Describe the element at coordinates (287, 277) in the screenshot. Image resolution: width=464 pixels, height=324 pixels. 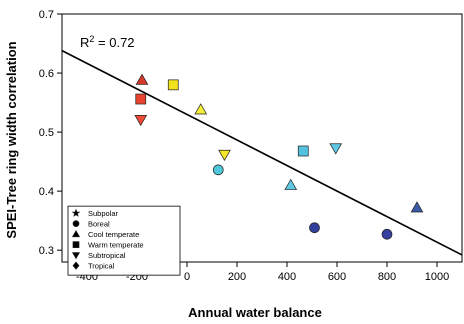
I see `x-tick-label: 400` at that location.